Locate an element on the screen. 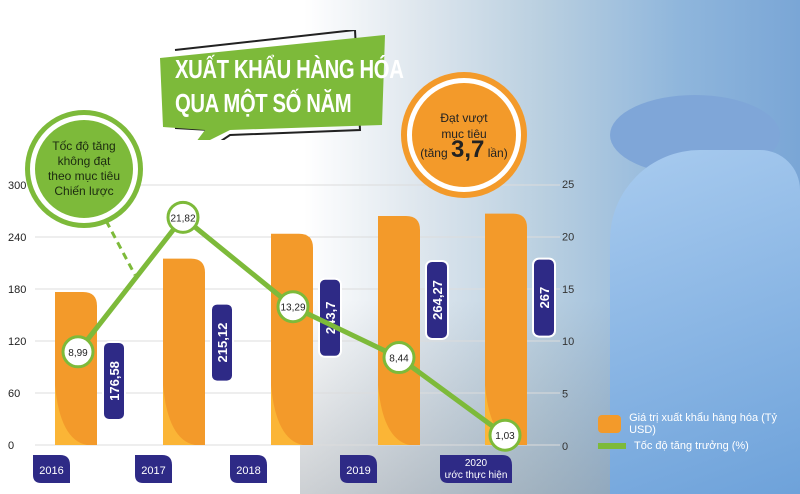 Image resolution: width=800 pixels, height=494 pixels. bar-value-label: 176,58 is located at coordinates (114, 381).